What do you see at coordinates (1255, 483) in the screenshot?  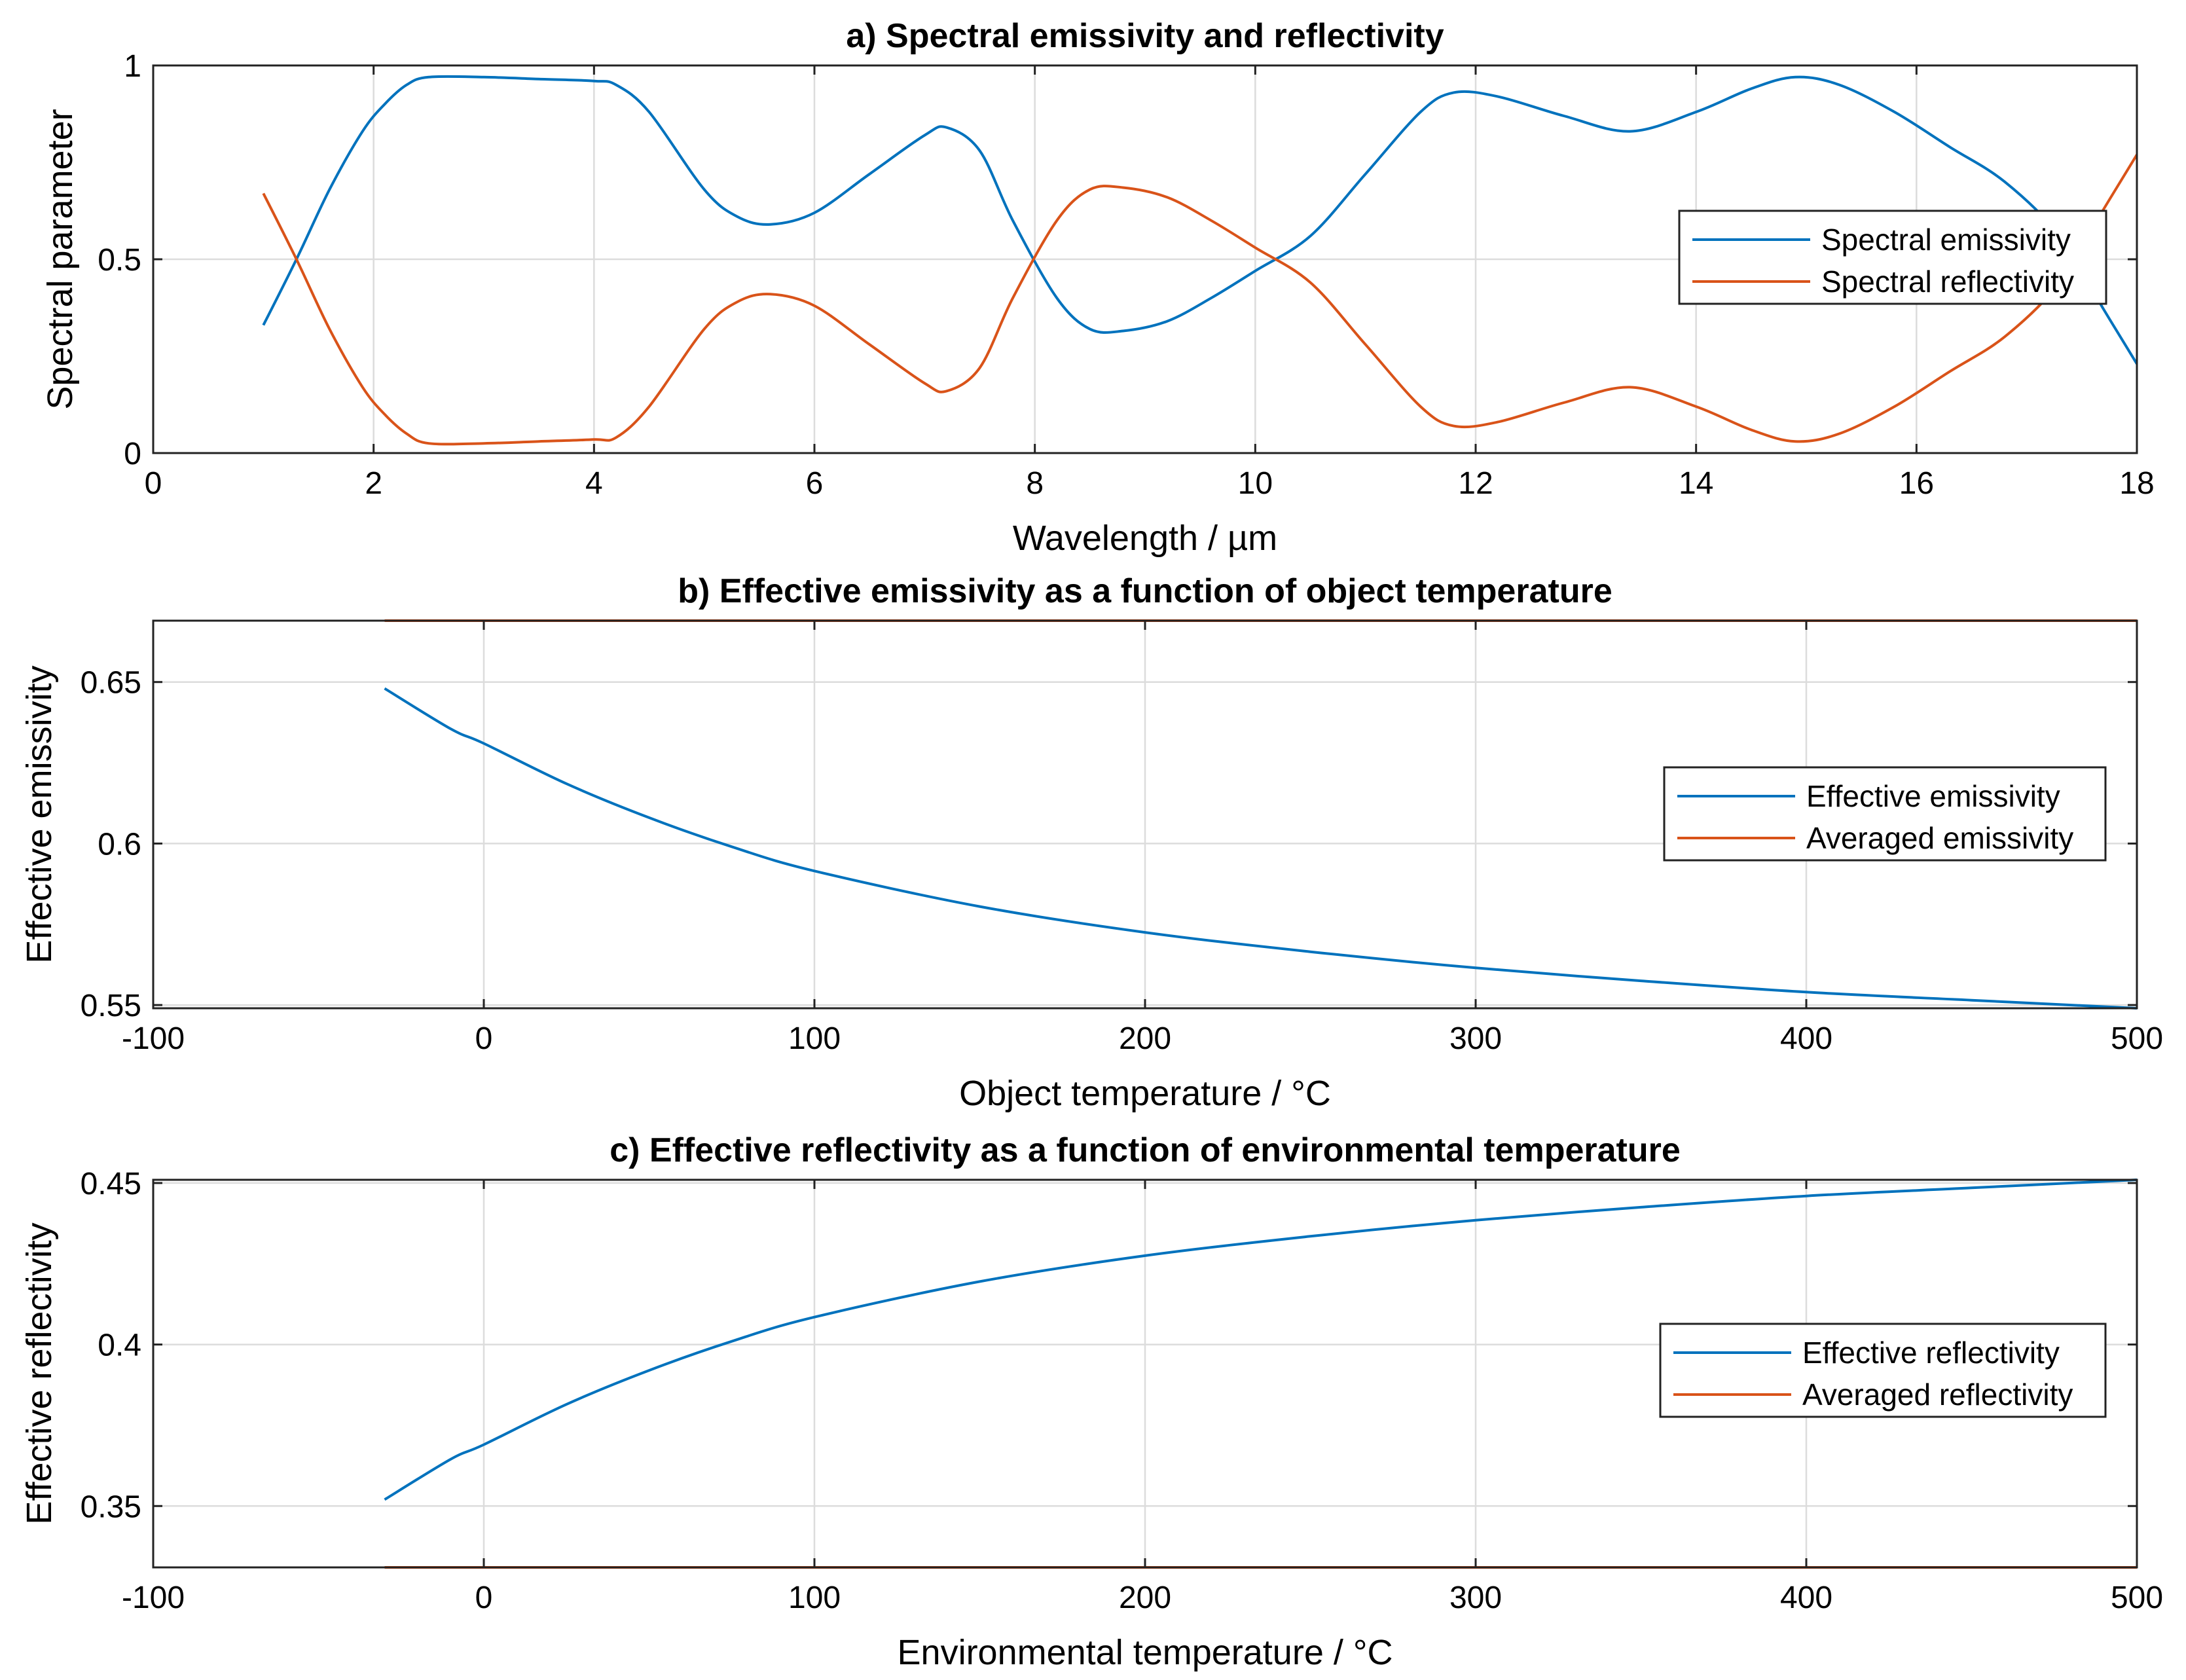 I see `panel-a-xtick-label: 10` at bounding box center [1255, 483].